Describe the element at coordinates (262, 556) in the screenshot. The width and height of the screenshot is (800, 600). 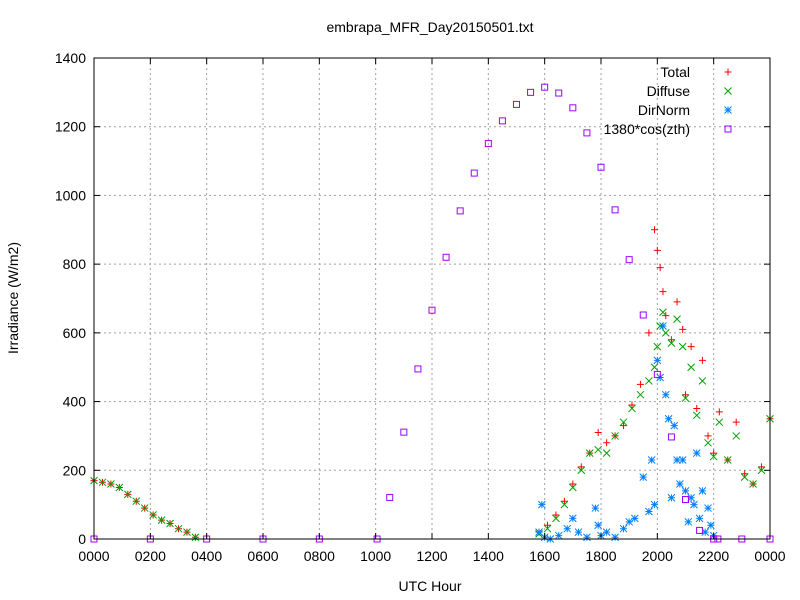
I see `x-tick-label: 0600` at that location.